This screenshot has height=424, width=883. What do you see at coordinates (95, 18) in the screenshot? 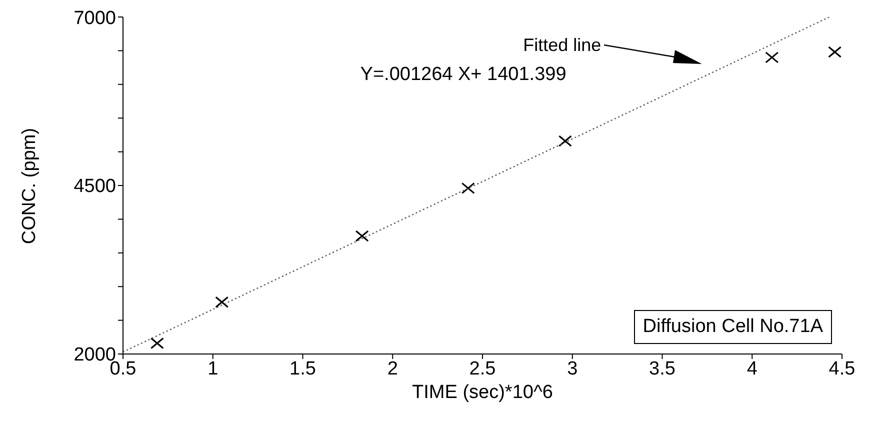
I see `y-tick-label: 7000` at bounding box center [95, 18].